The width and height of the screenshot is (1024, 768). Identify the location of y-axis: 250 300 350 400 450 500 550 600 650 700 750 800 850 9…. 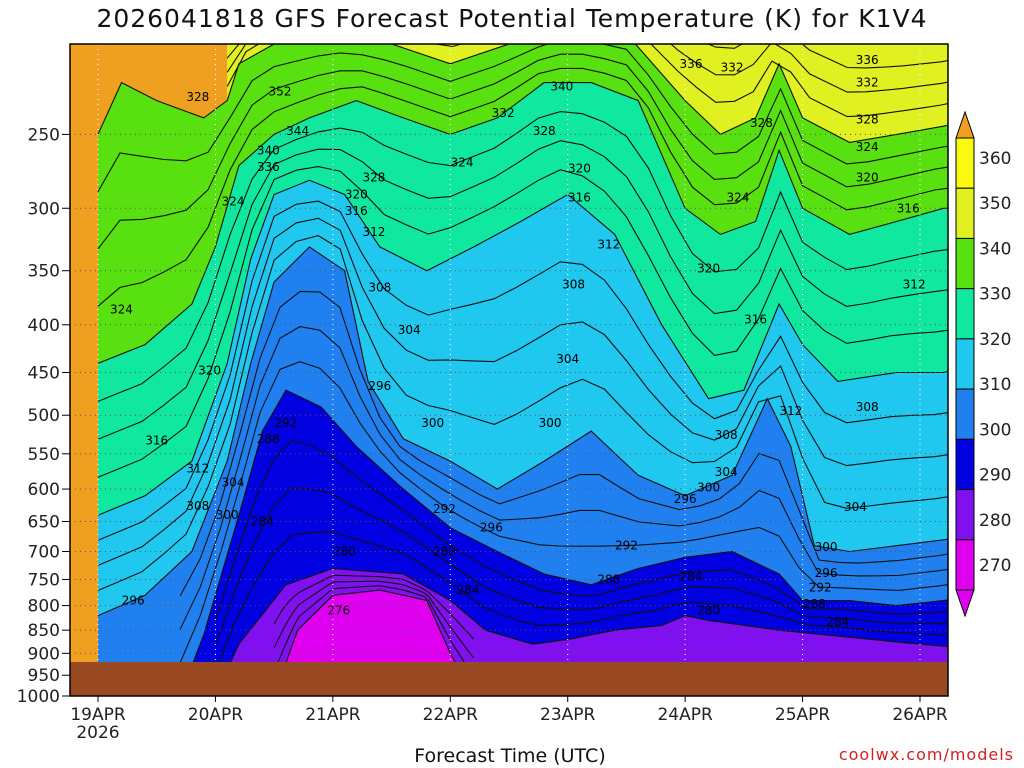
(43, 416).